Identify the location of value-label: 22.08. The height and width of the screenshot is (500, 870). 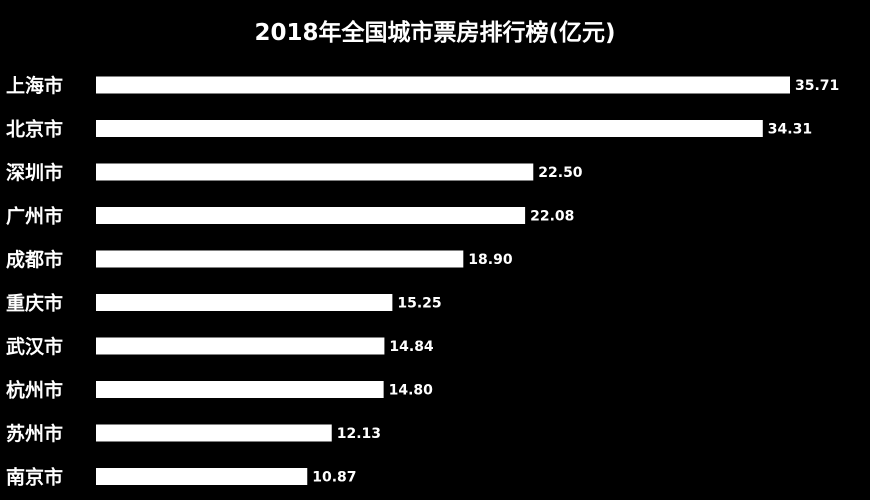
(552, 217).